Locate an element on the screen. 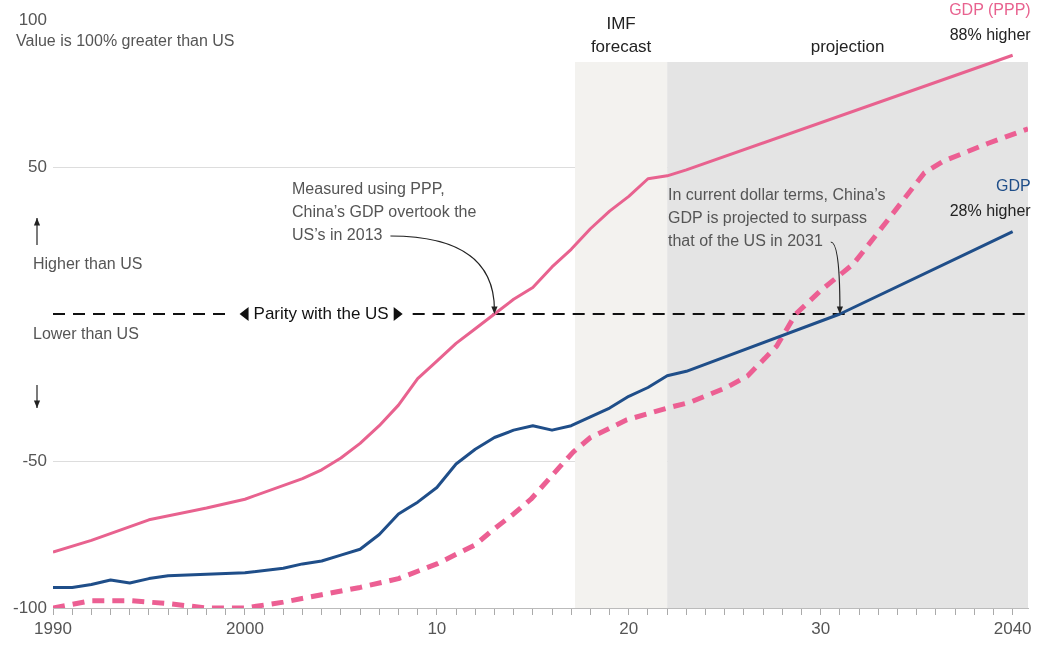 The height and width of the screenshot is (648, 1038). text: GDP is located at coordinates (1013, 186).